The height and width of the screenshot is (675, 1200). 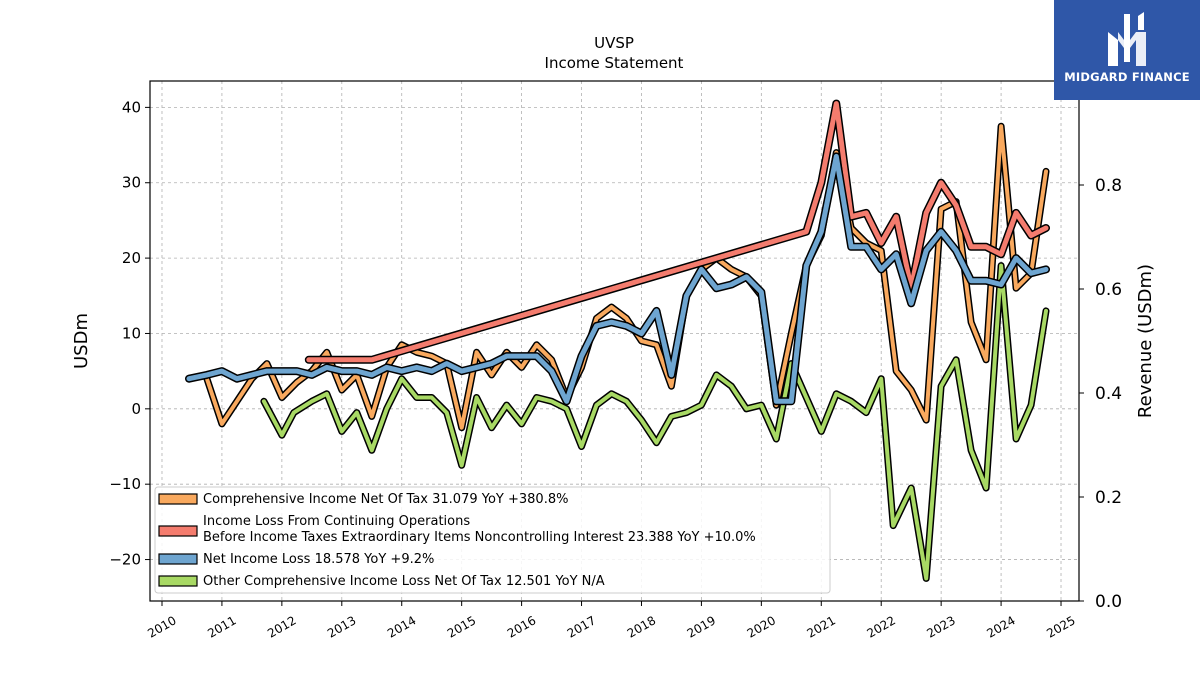 I want to click on brand-name: MIDGARD FINANCE, so click(x=1127, y=77).